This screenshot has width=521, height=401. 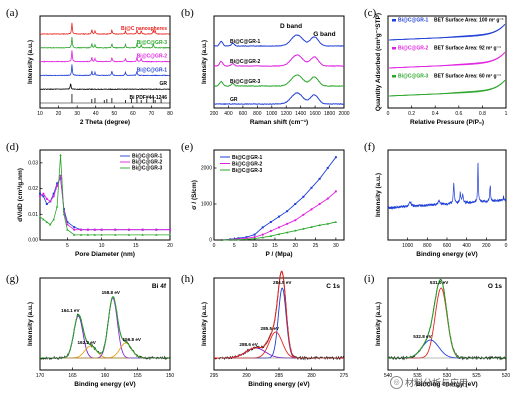 I want to click on x-tick-label: 1600, so click(x=315, y=114).